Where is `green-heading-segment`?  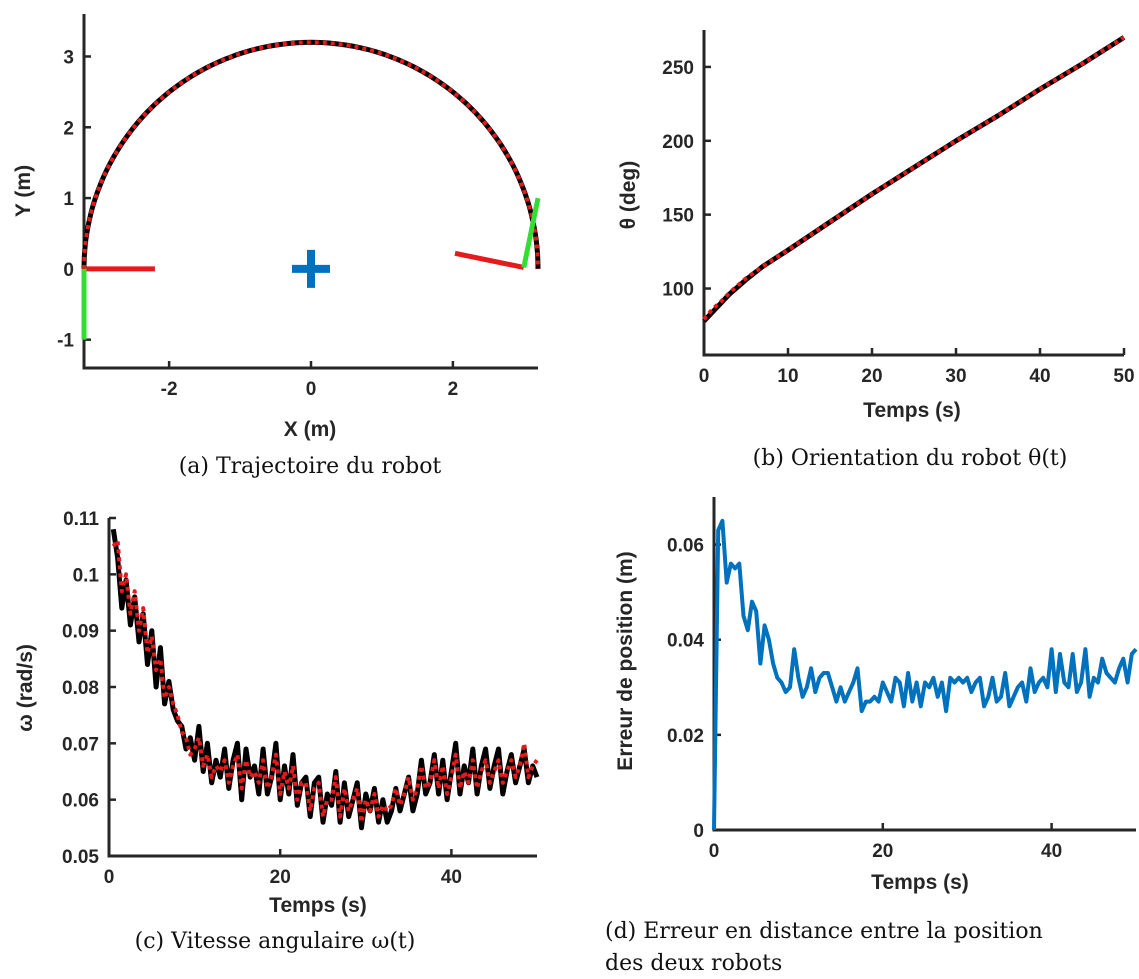 green-heading-segment is located at coordinates (531, 232).